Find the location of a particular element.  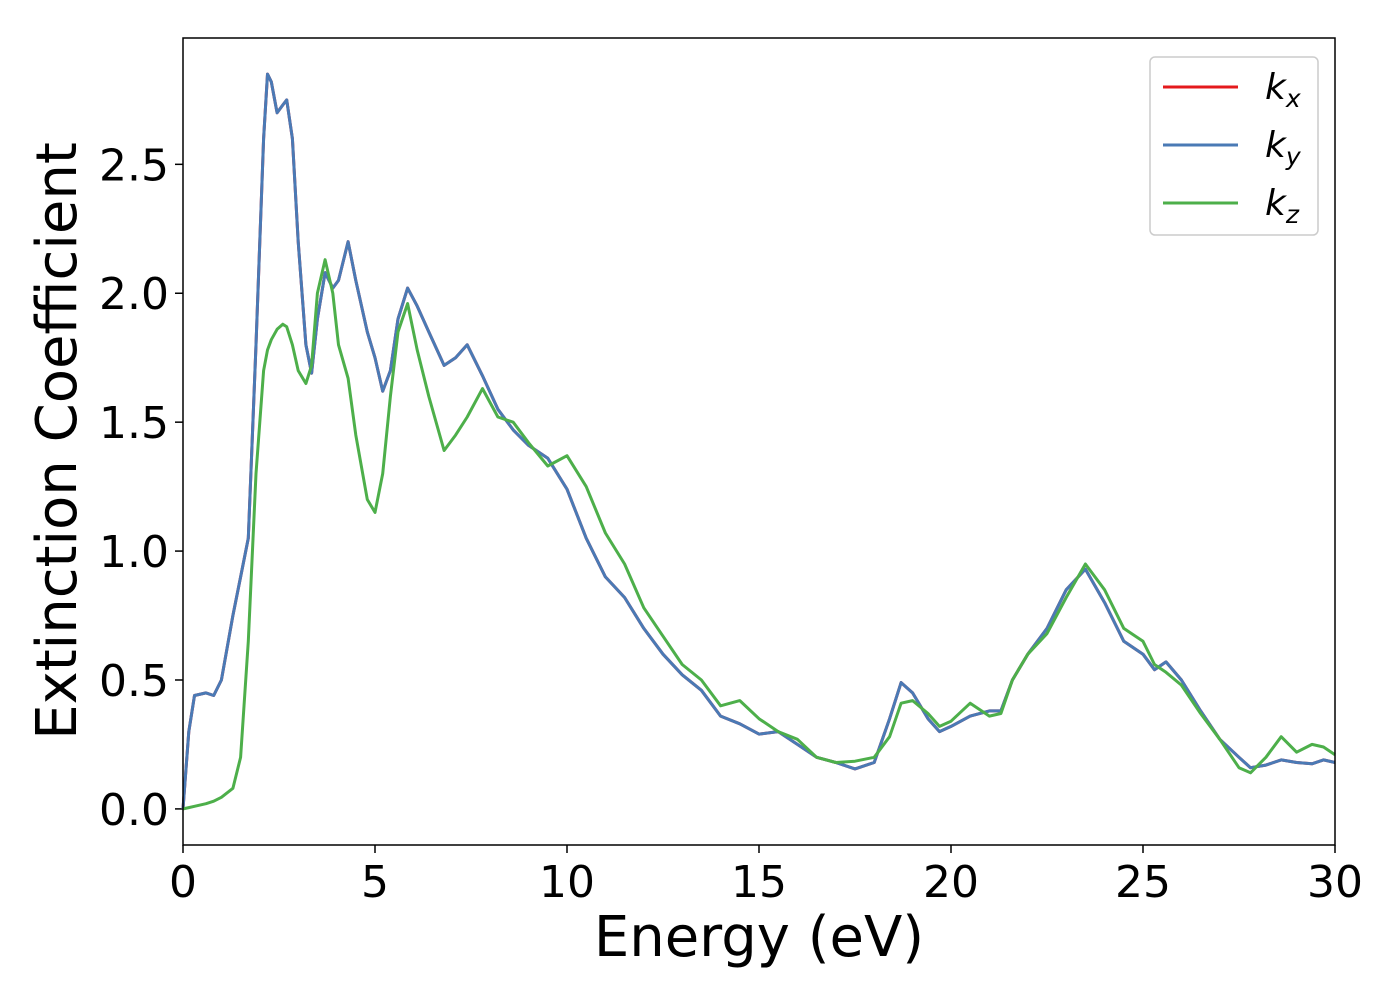

y-tick-label: 0.5 is located at coordinates (134, 681).